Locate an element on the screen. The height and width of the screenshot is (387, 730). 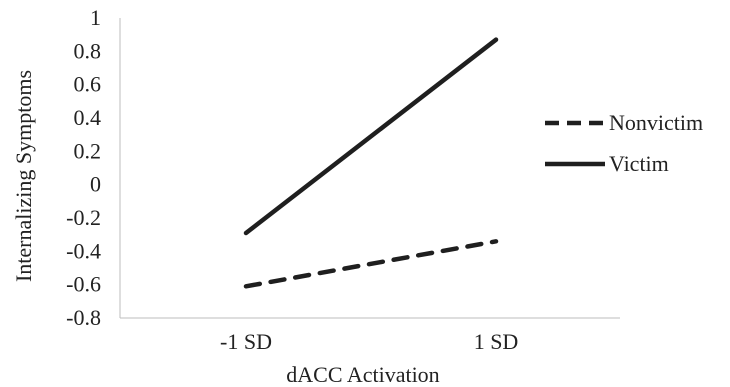
y-tick-label: -0.4 is located at coordinates (83, 250).